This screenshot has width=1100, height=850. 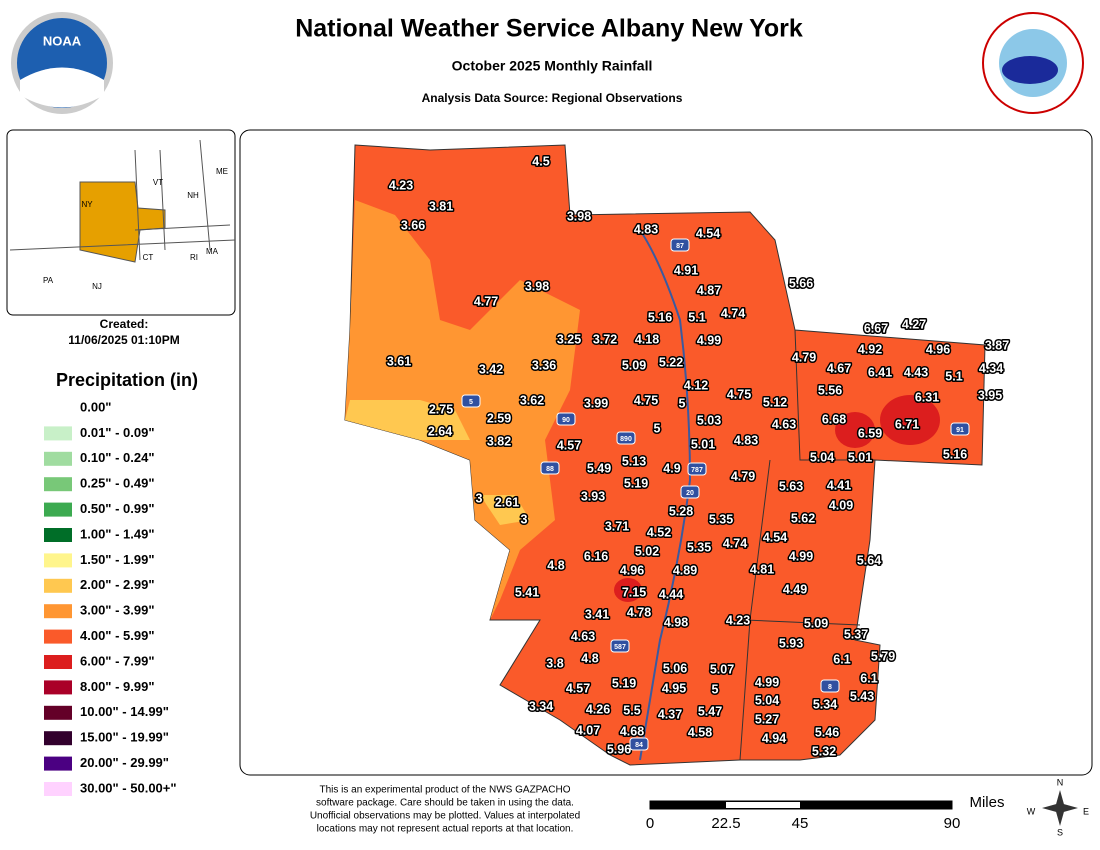 I want to click on highway-number: 890, so click(x=626, y=439).